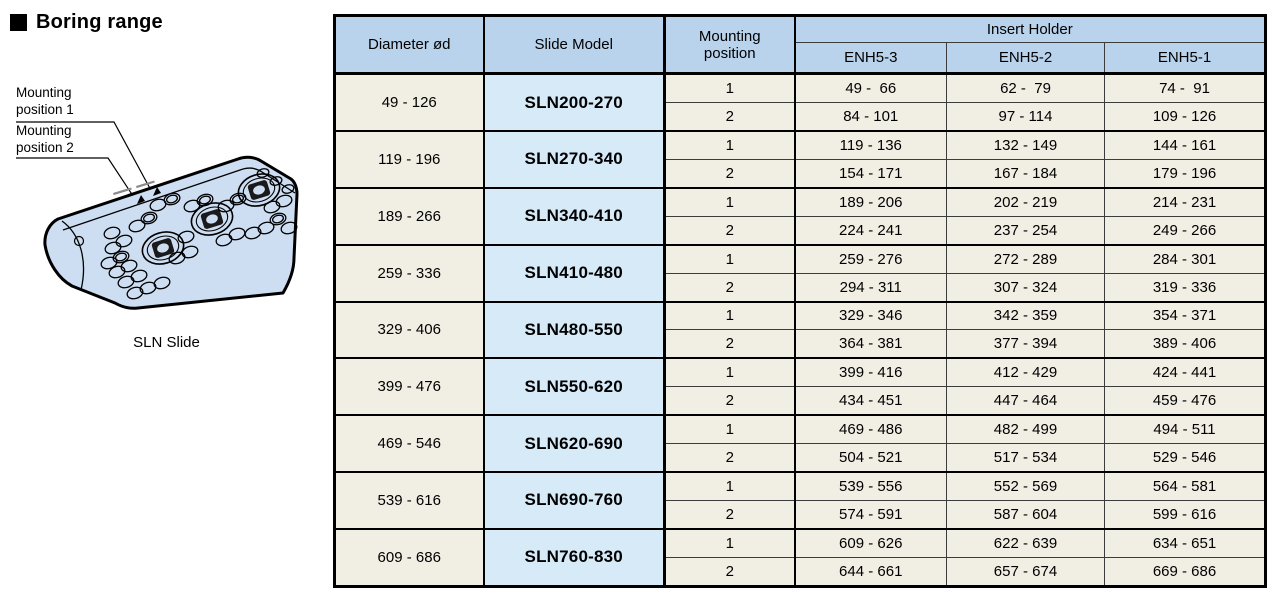 This screenshot has width=1286, height=610. I want to click on table-row: 2 154 - 171 167 - 184 179 - 196, so click(801, 173).